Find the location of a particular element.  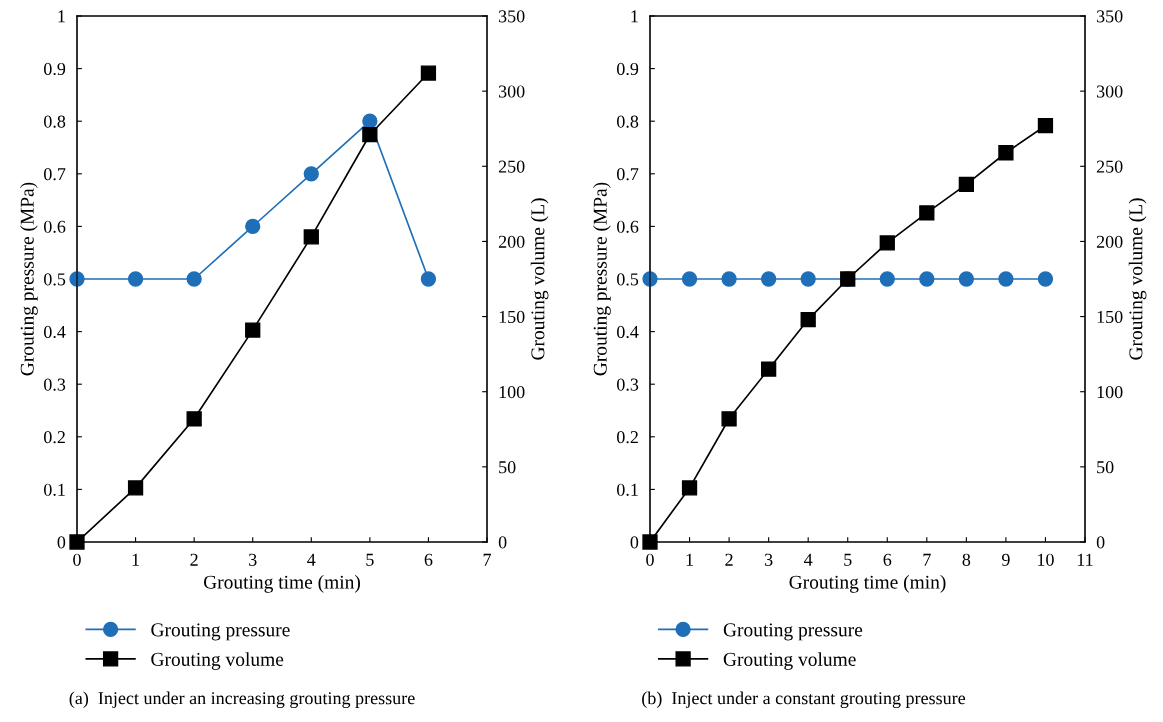

x-tick-label: 9 is located at coordinates (1005, 559).